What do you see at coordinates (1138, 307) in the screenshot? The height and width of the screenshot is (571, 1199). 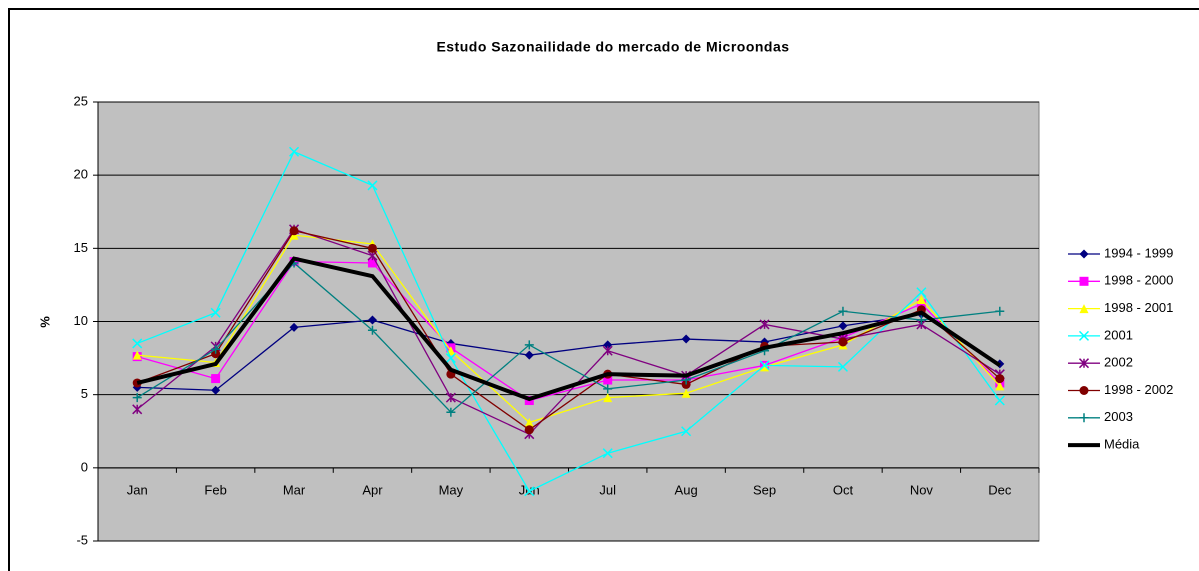 I see `legend-label: 1998 - 2001` at bounding box center [1138, 307].